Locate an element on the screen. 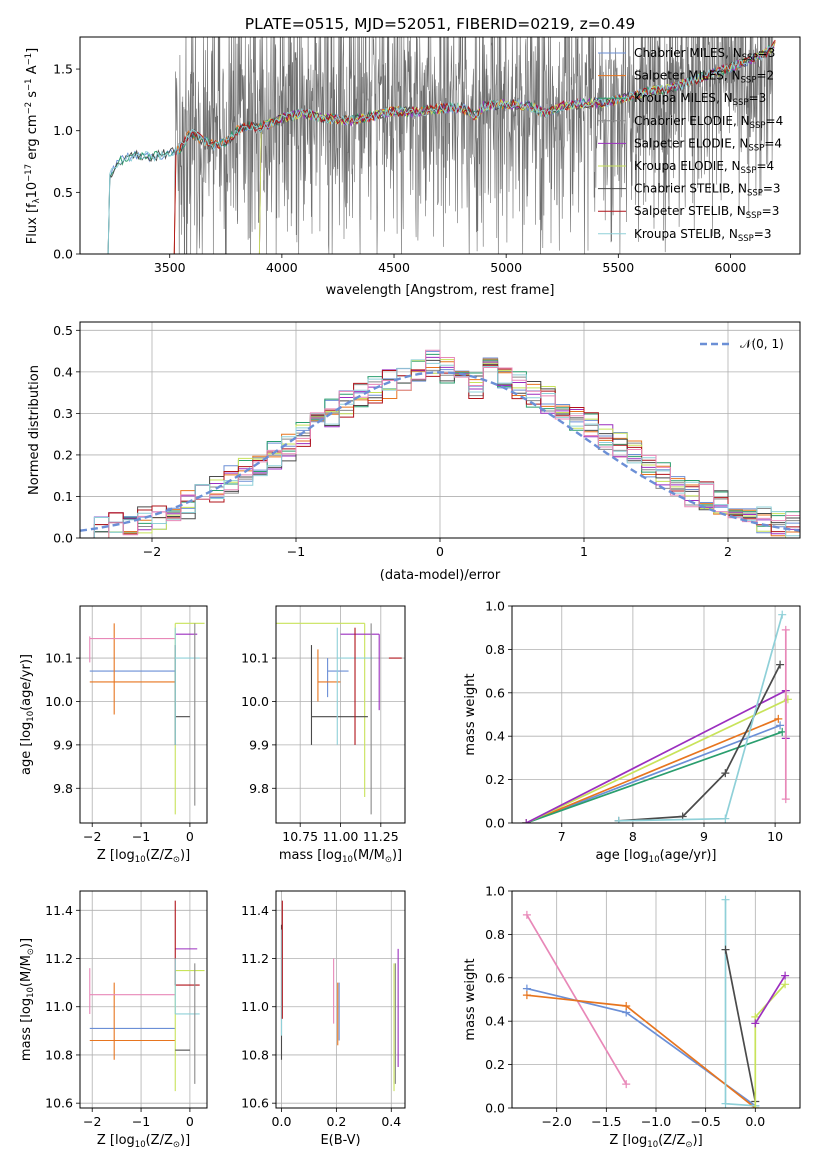 The image size is (819, 1170). y-axis-label: Normed distribution is located at coordinates (34, 430).